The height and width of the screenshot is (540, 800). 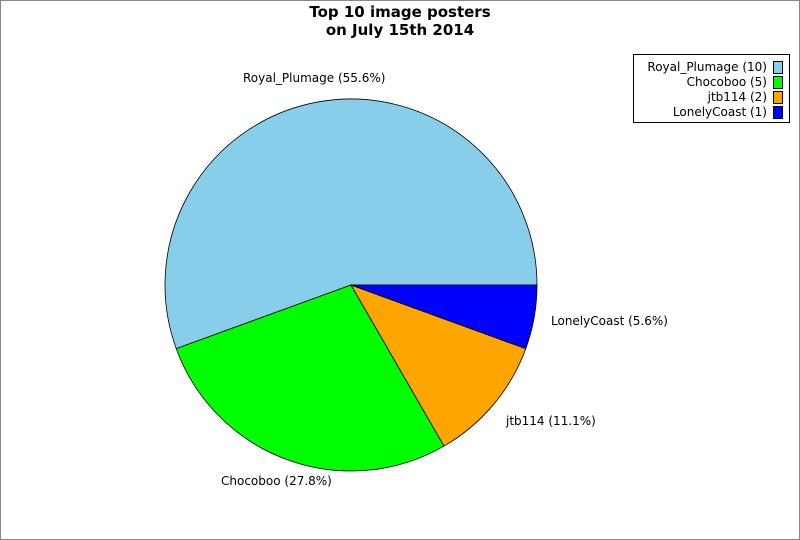 I want to click on pie-label-chocoboo: Chocoboo (27.8%), so click(x=276, y=481).